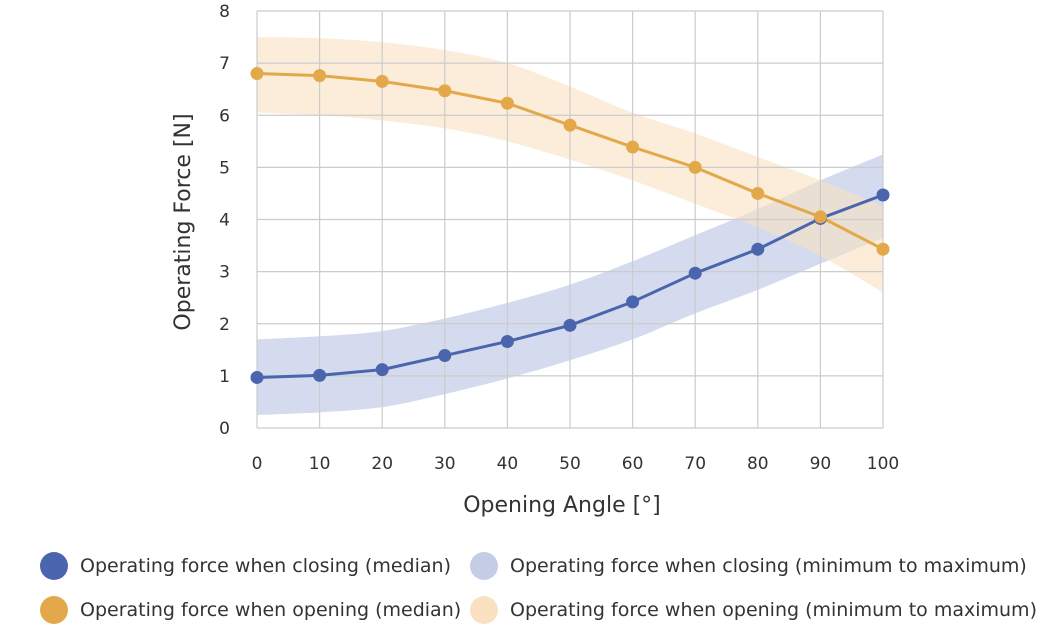 The image size is (1060, 630). I want to click on legend-label: Operating force when opening (median), so click(271, 610).